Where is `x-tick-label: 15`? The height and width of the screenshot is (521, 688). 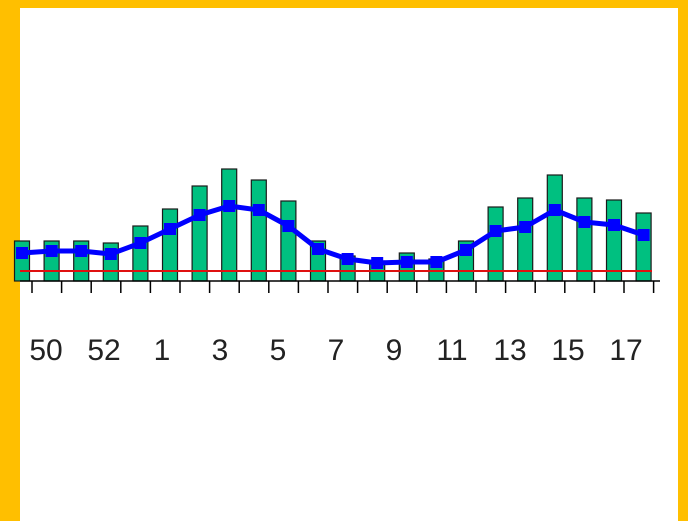
x-tick-label: 15 is located at coordinates (567, 350).